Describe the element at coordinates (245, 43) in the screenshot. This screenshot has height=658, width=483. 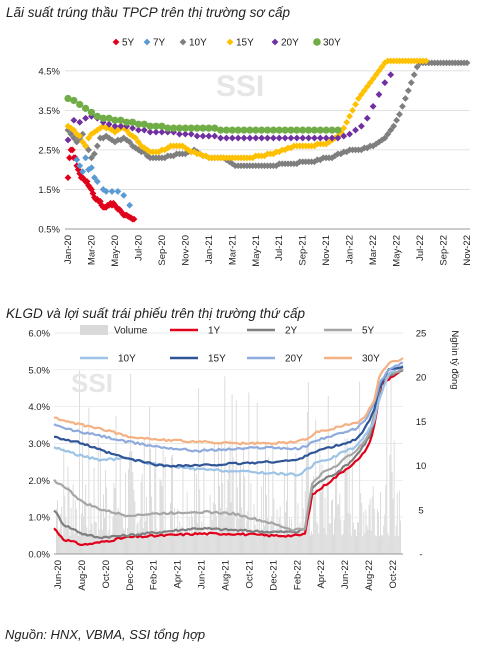
I see `legend-label: 15Y` at that location.